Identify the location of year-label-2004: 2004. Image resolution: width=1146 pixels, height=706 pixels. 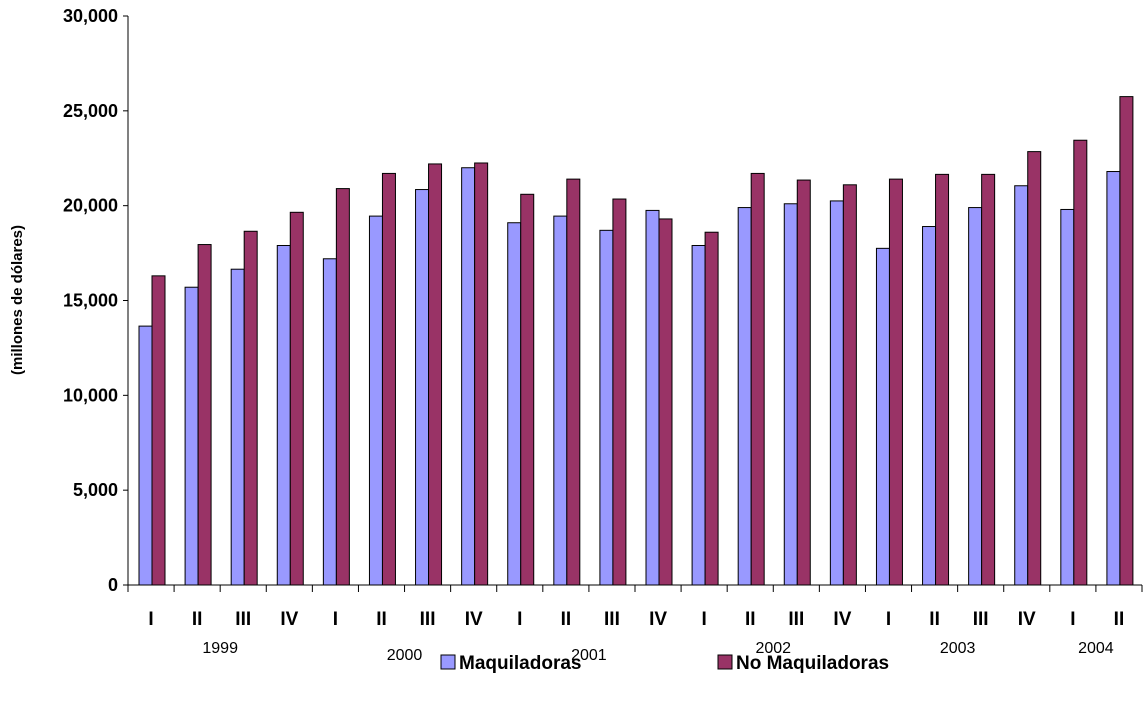
(1096, 648).